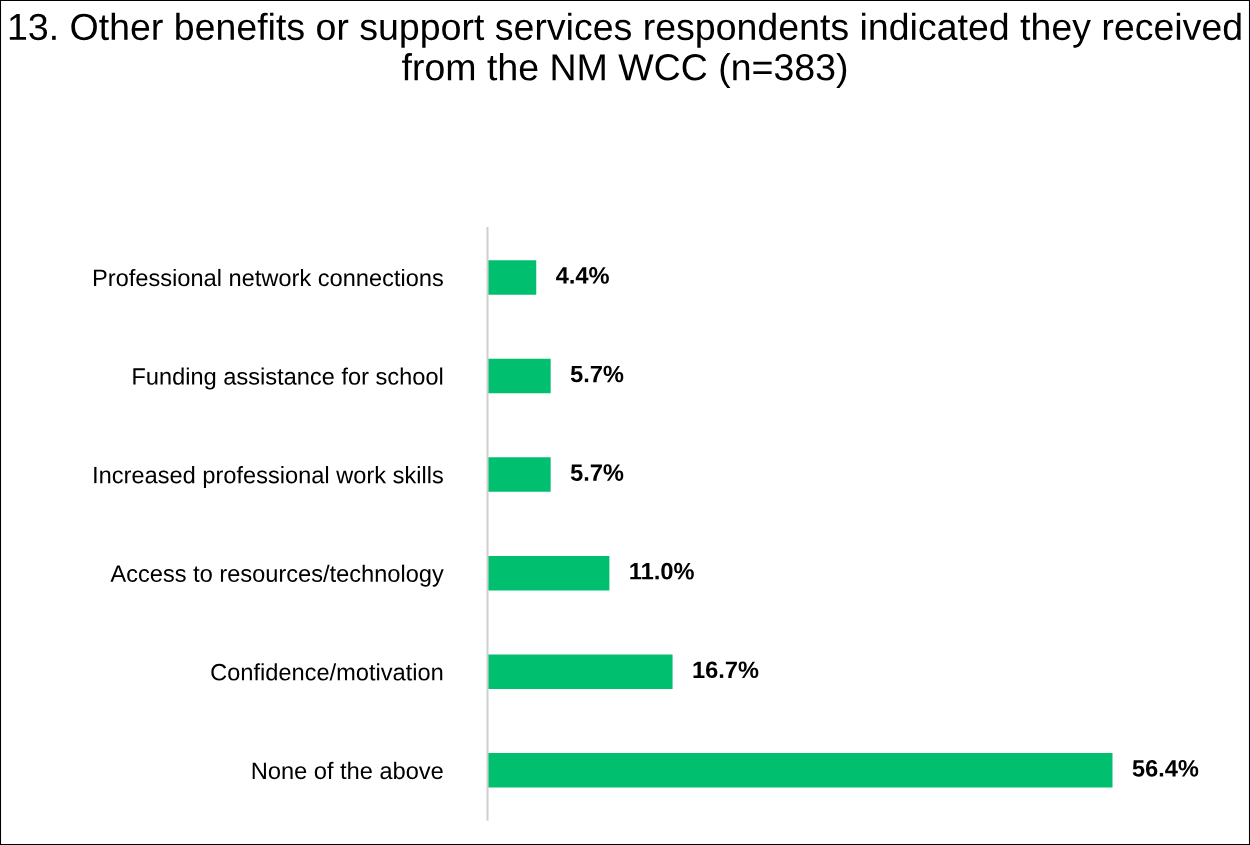  What do you see at coordinates (582, 275) in the screenshot?
I see `data-label: 4.4%` at bounding box center [582, 275].